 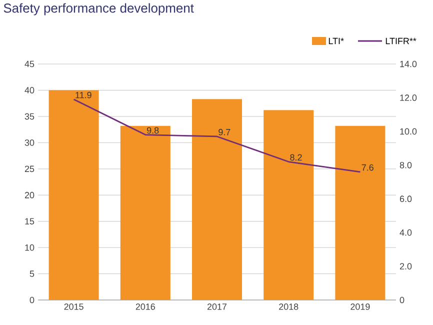 What do you see at coordinates (406, 165) in the screenshot?
I see `y2-tick-label: 8.0` at bounding box center [406, 165].